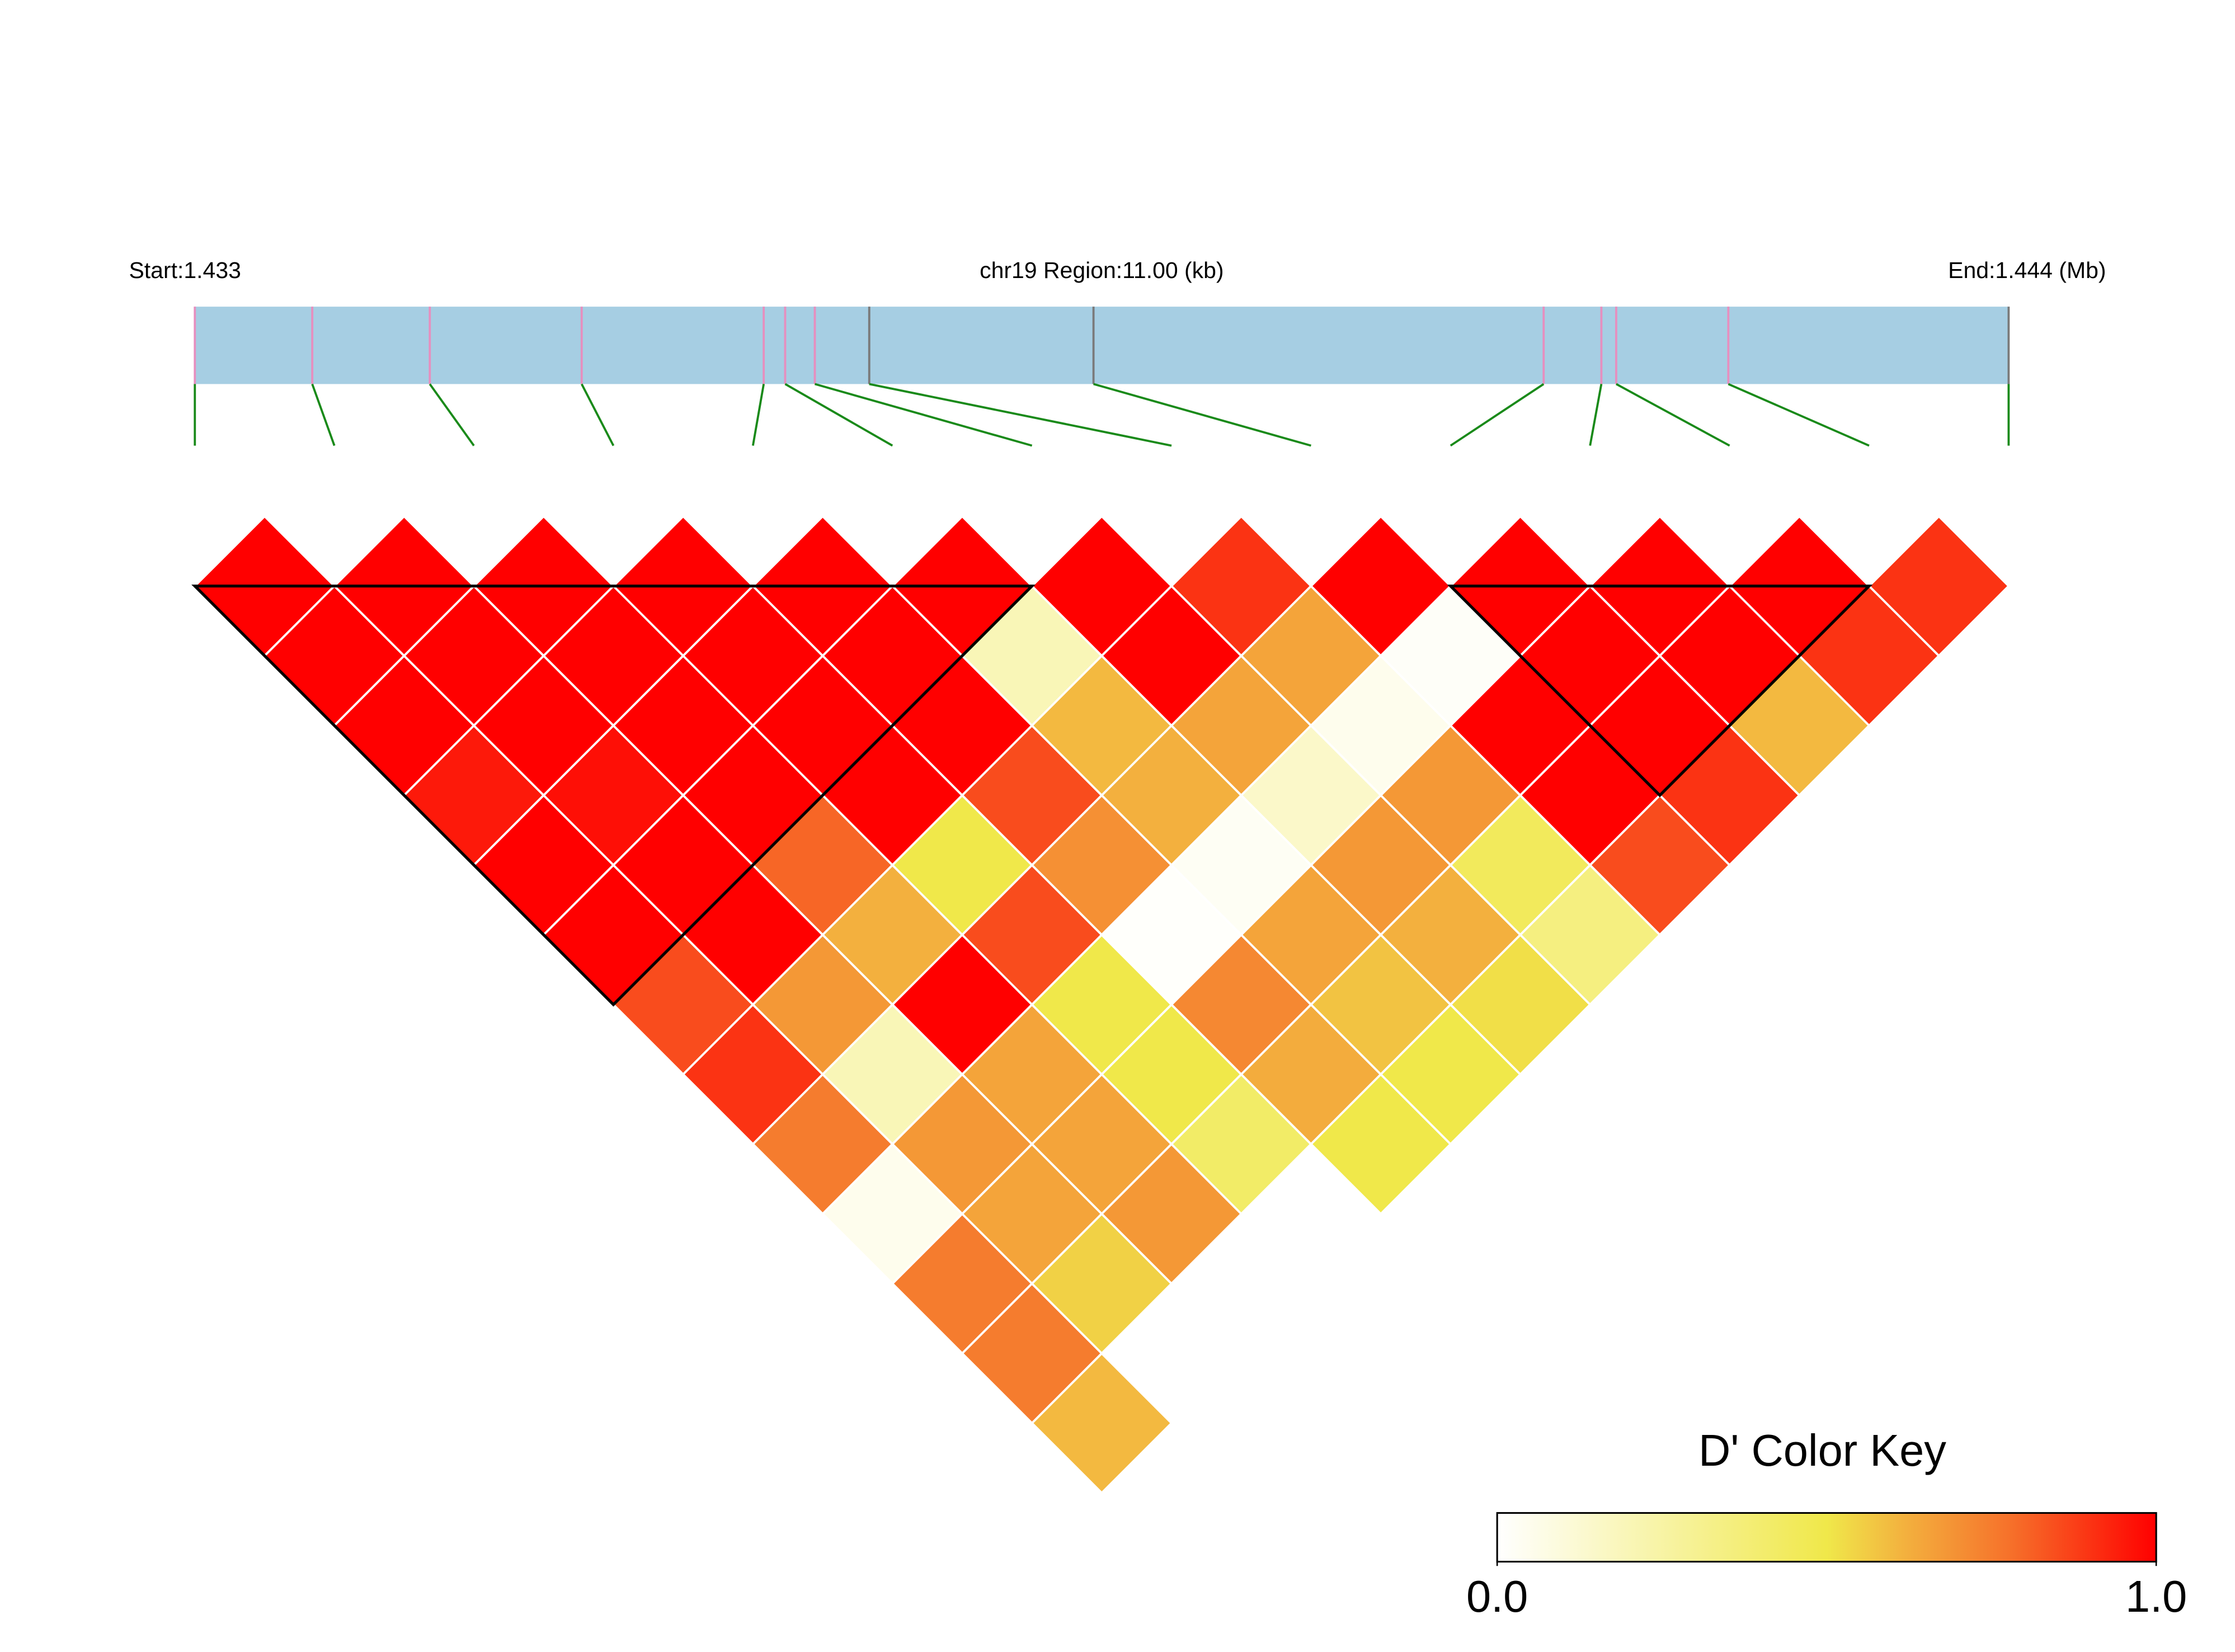  Describe the element at coordinates (1497, 1596) in the screenshot. I see `key-tick-label: 0.0` at that location.